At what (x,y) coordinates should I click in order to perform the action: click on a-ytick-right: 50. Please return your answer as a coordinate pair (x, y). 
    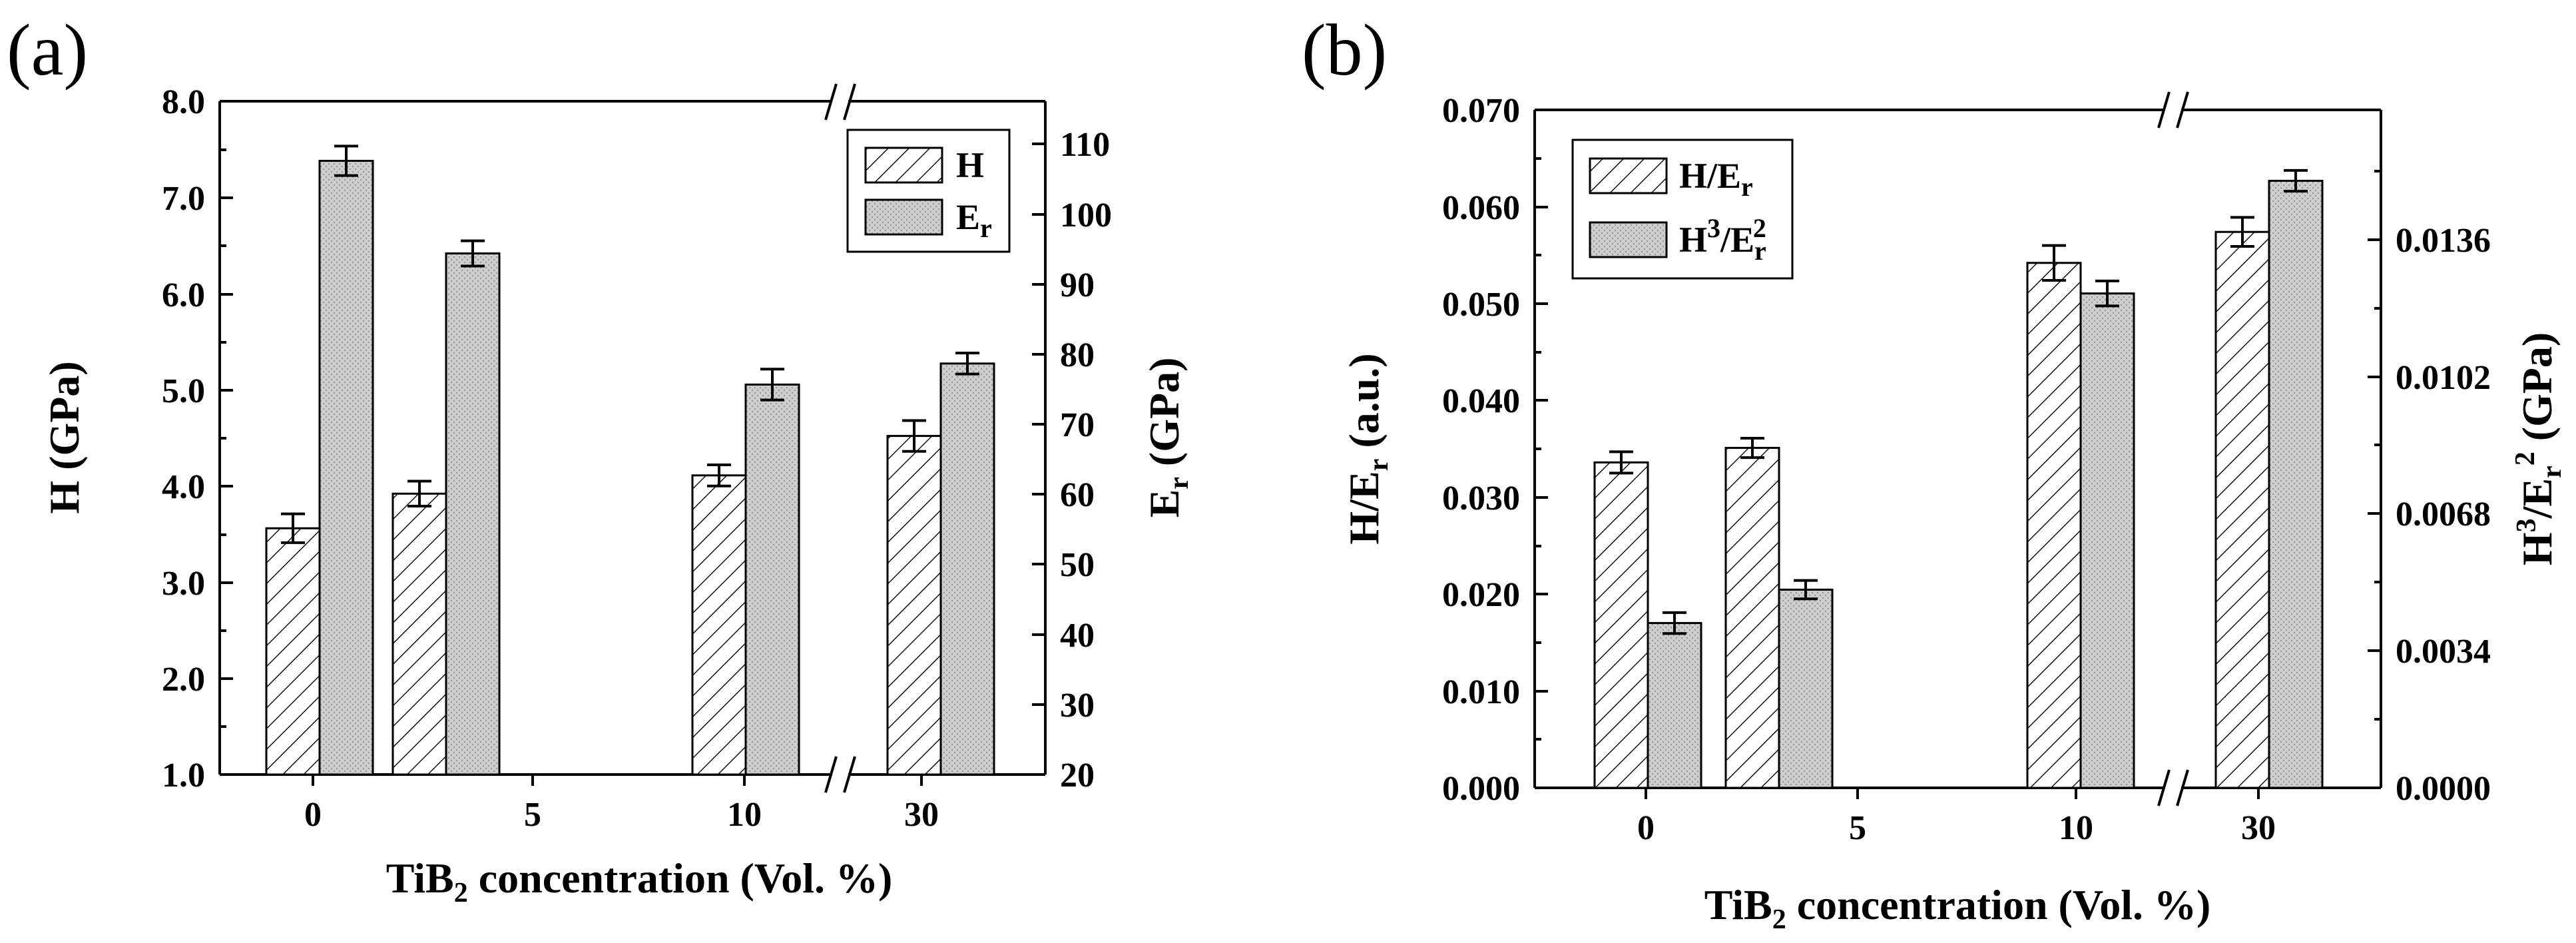
    Looking at the image, I should click on (1077, 565).